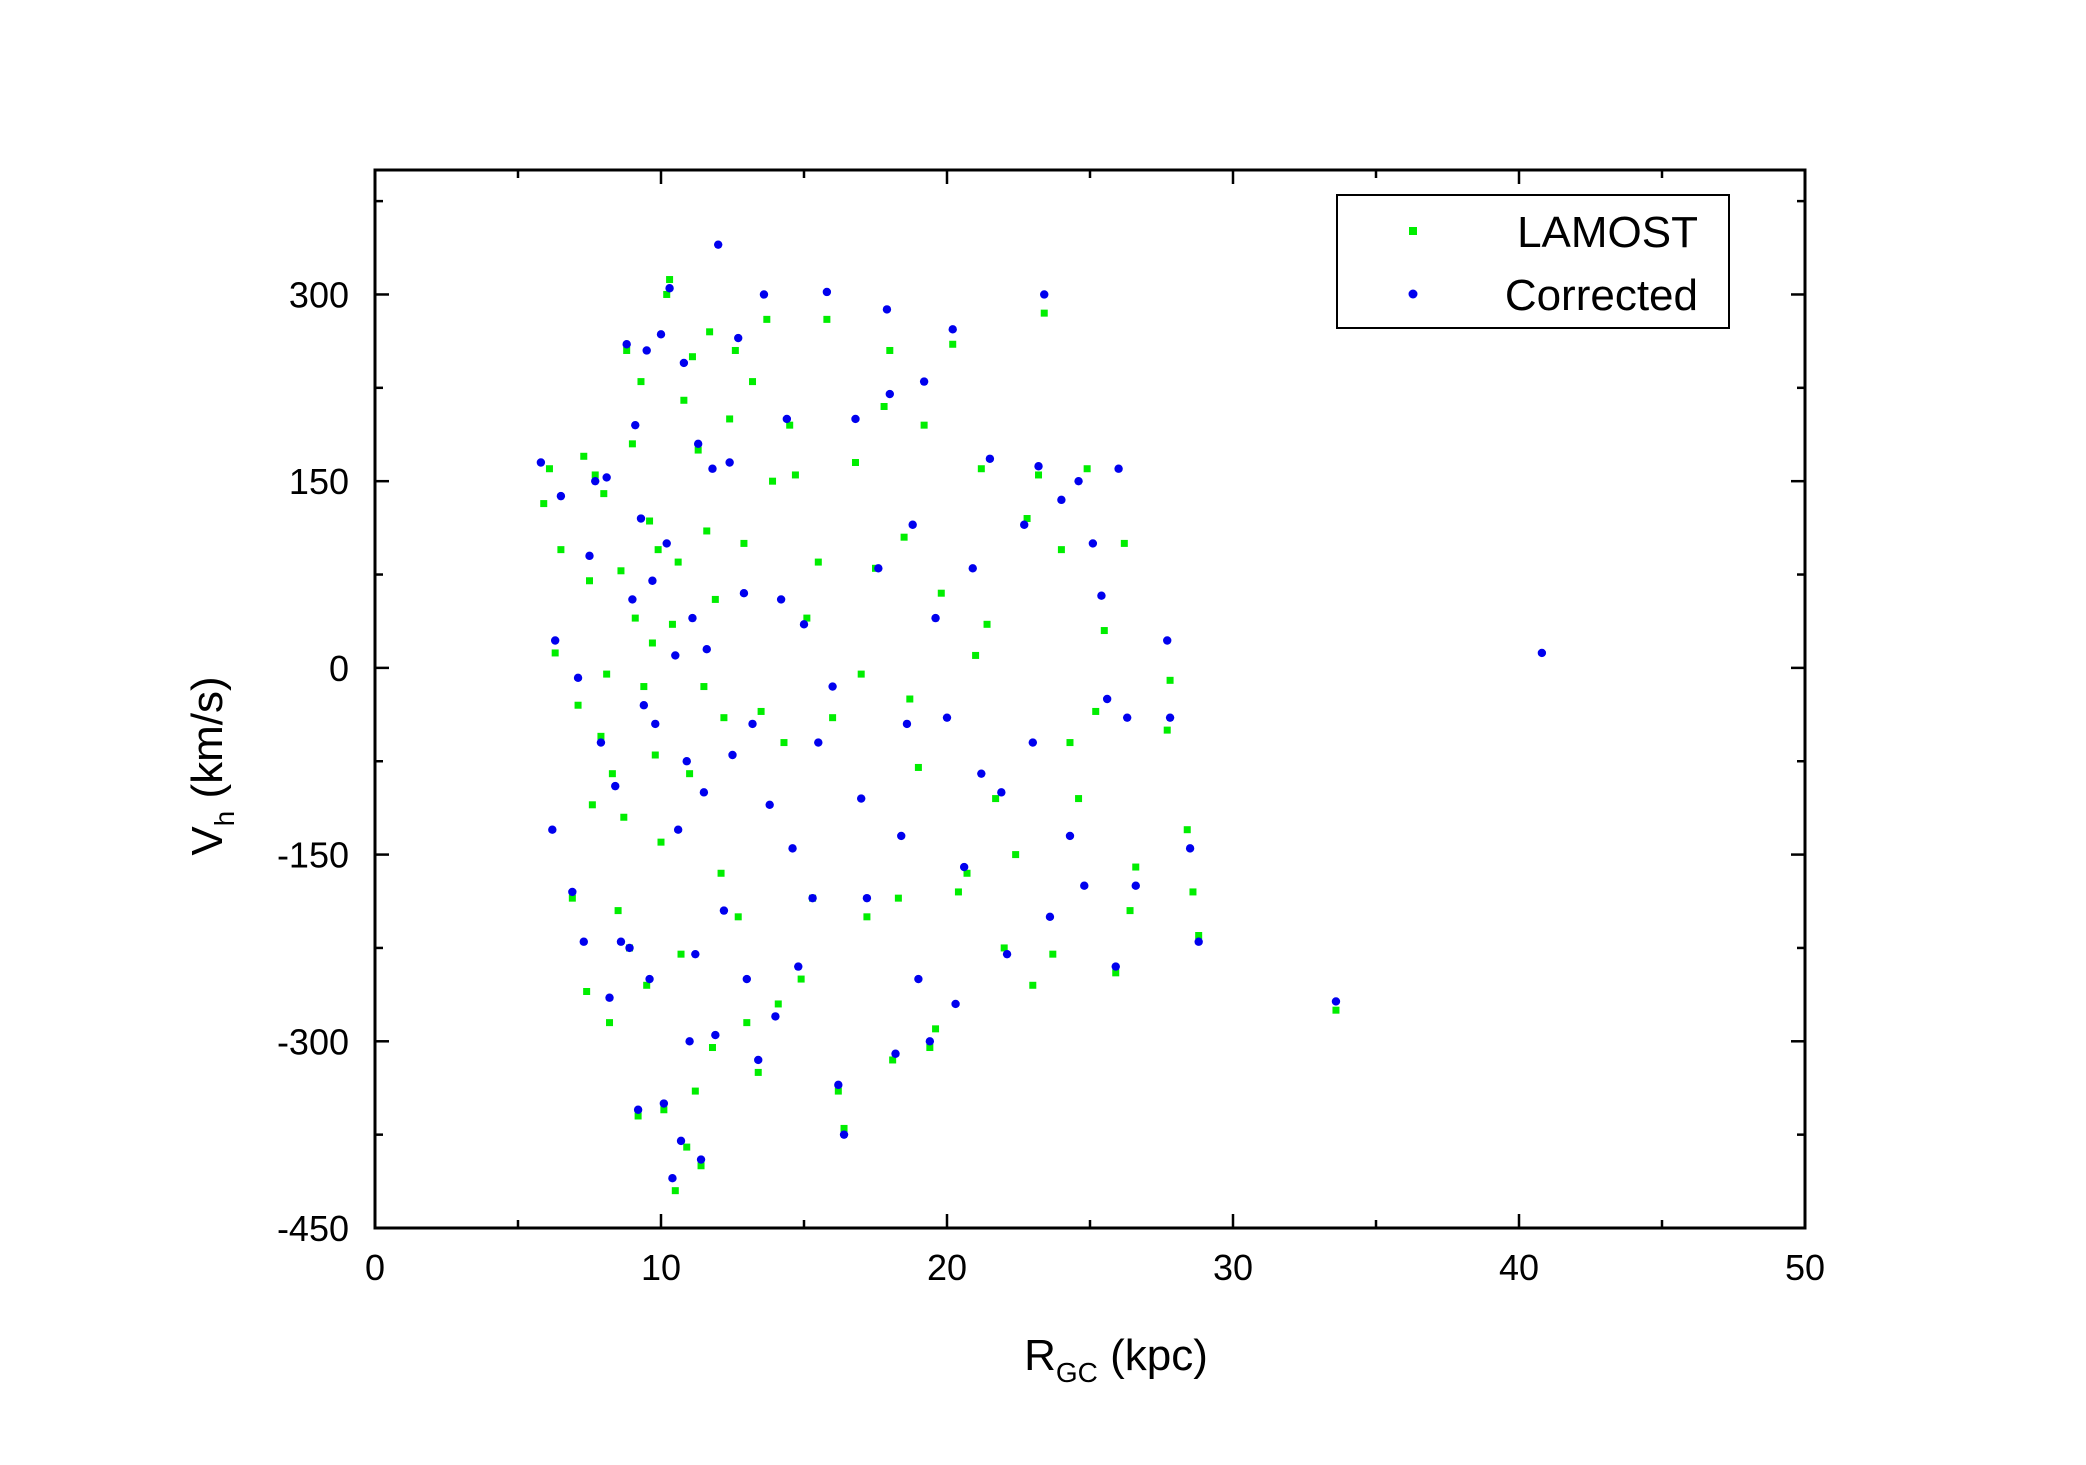 The image size is (2086, 1465). What do you see at coordinates (1519, 1267) in the screenshot?
I see `x-tick-label: 40` at bounding box center [1519, 1267].